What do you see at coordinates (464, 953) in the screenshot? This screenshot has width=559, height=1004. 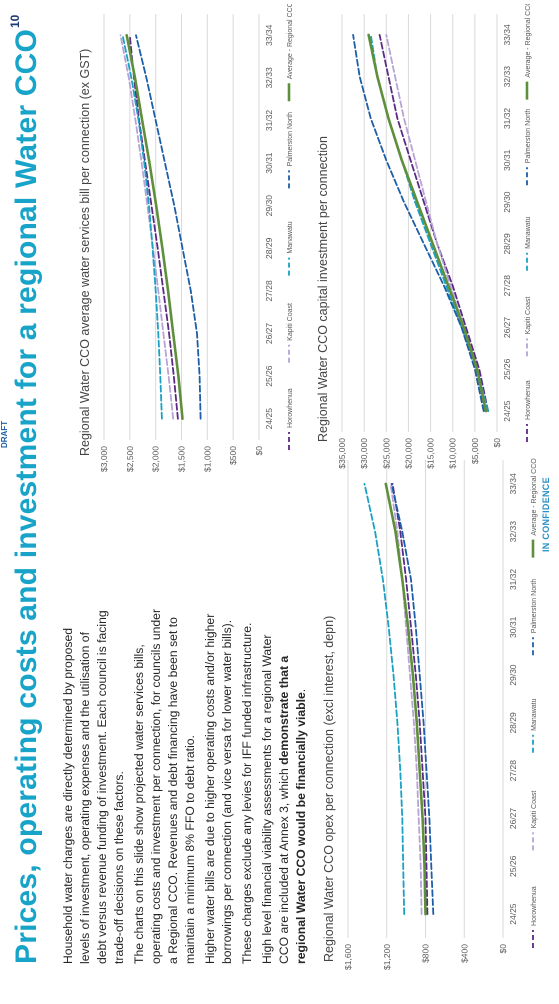 I see `y-tick-label: $400` at bounding box center [464, 953].